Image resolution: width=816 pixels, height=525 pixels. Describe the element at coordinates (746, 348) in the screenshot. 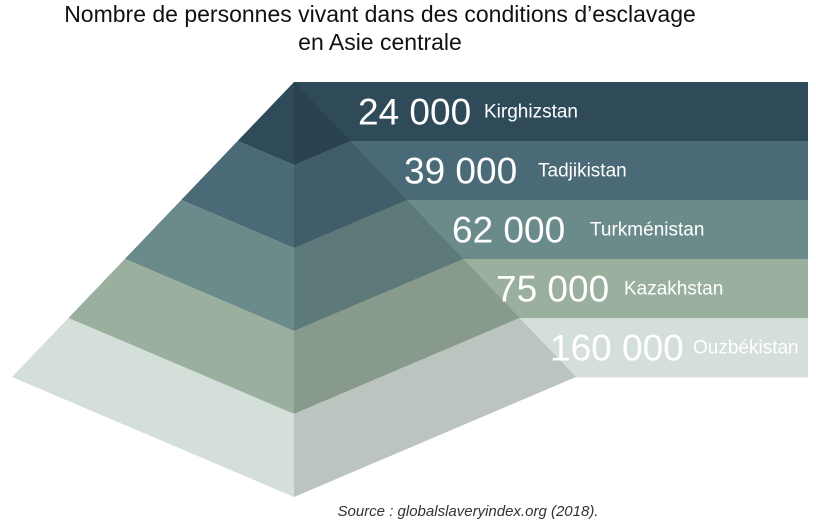

I see `country-label-ouzbékistan: Ouzbékistan` at that location.